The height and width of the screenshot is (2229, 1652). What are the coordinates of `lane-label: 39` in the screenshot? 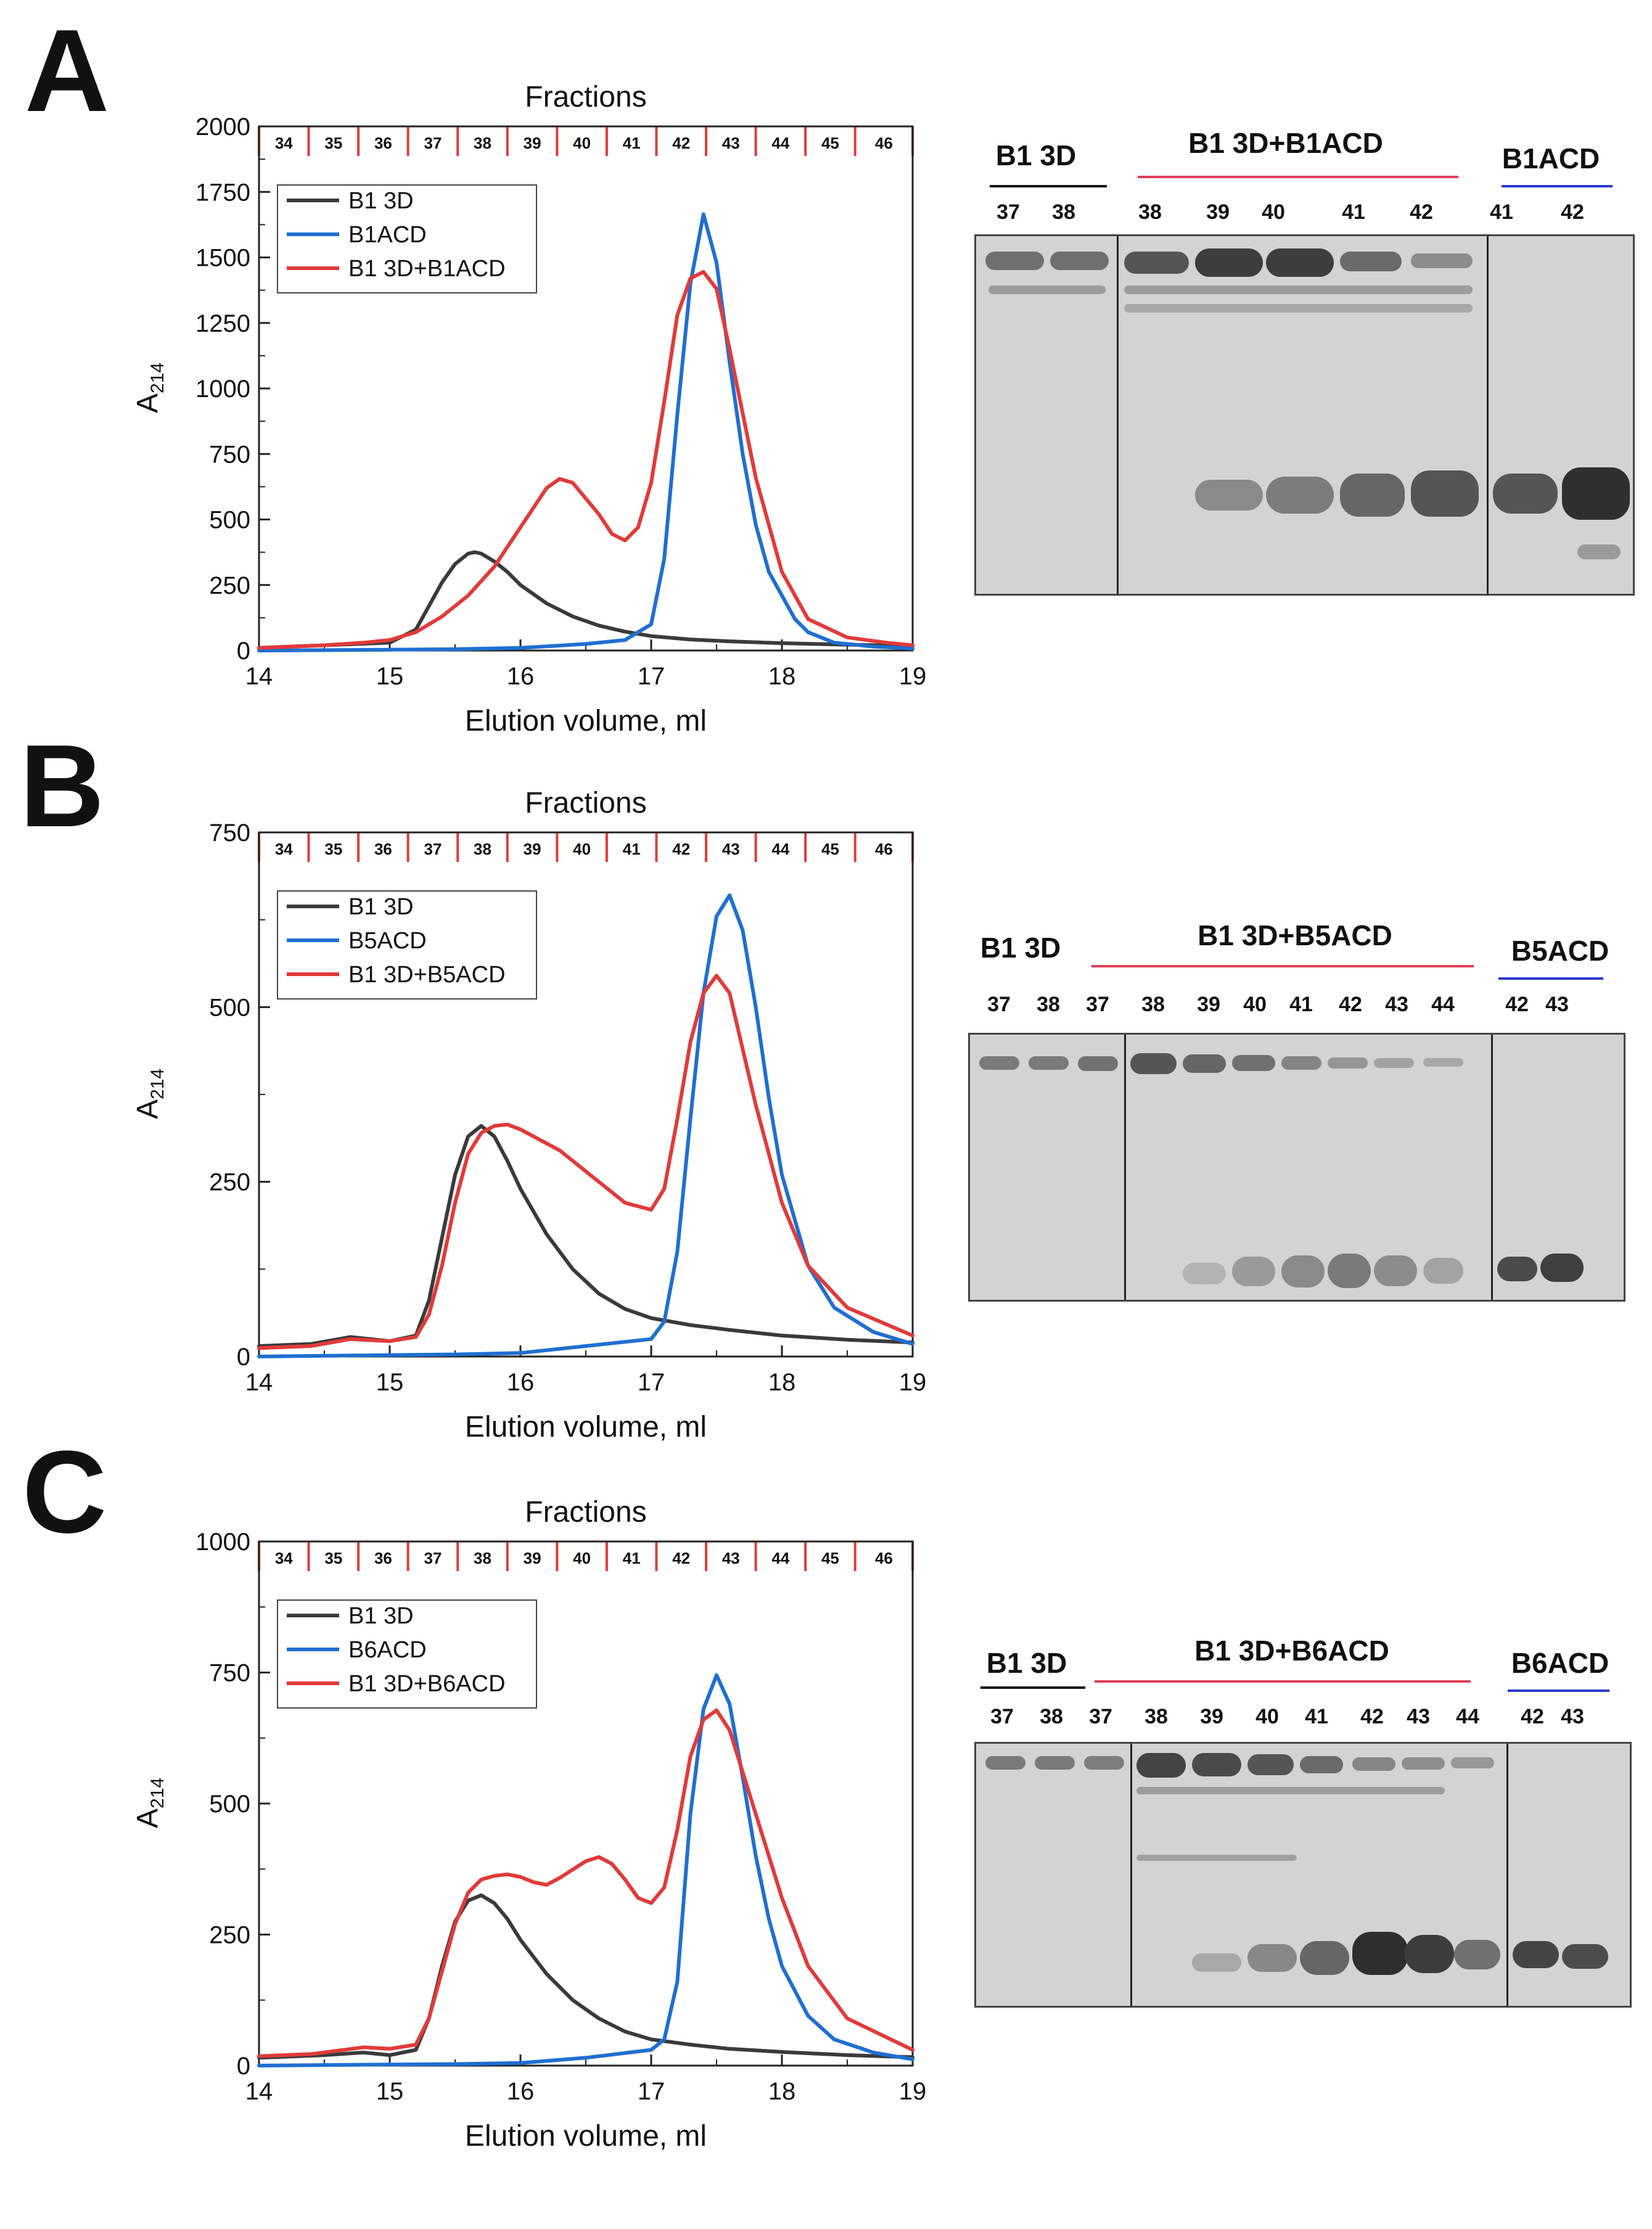 It's located at (1211, 1716).